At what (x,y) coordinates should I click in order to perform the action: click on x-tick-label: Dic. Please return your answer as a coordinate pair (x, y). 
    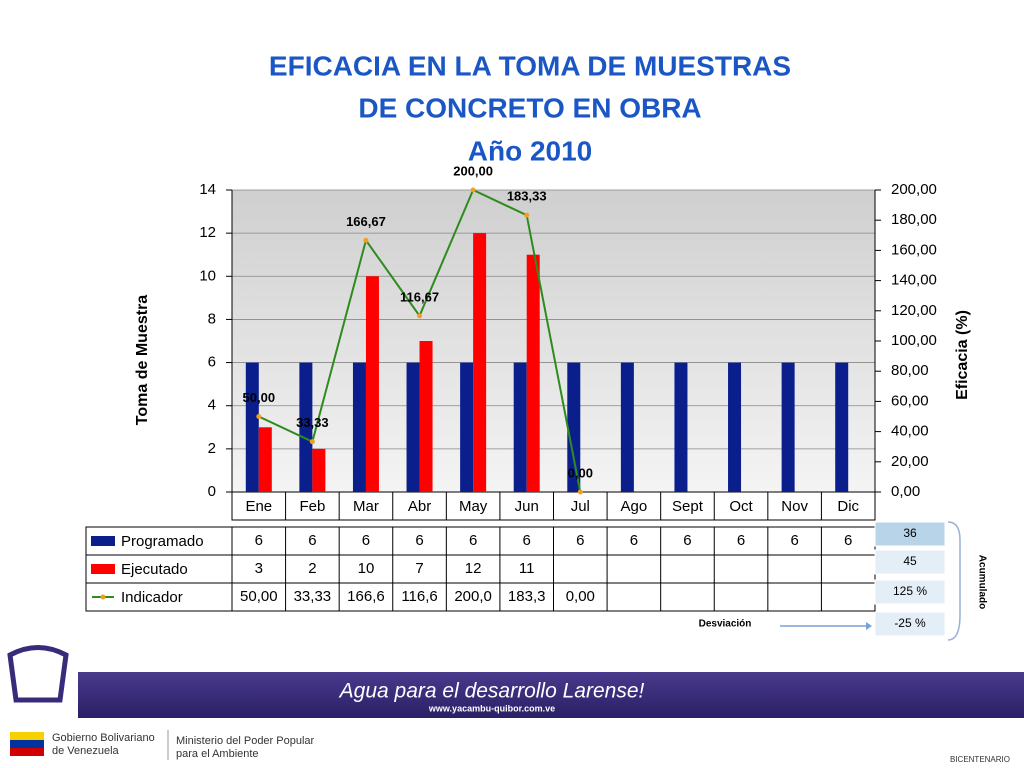
    Looking at the image, I should click on (848, 506).